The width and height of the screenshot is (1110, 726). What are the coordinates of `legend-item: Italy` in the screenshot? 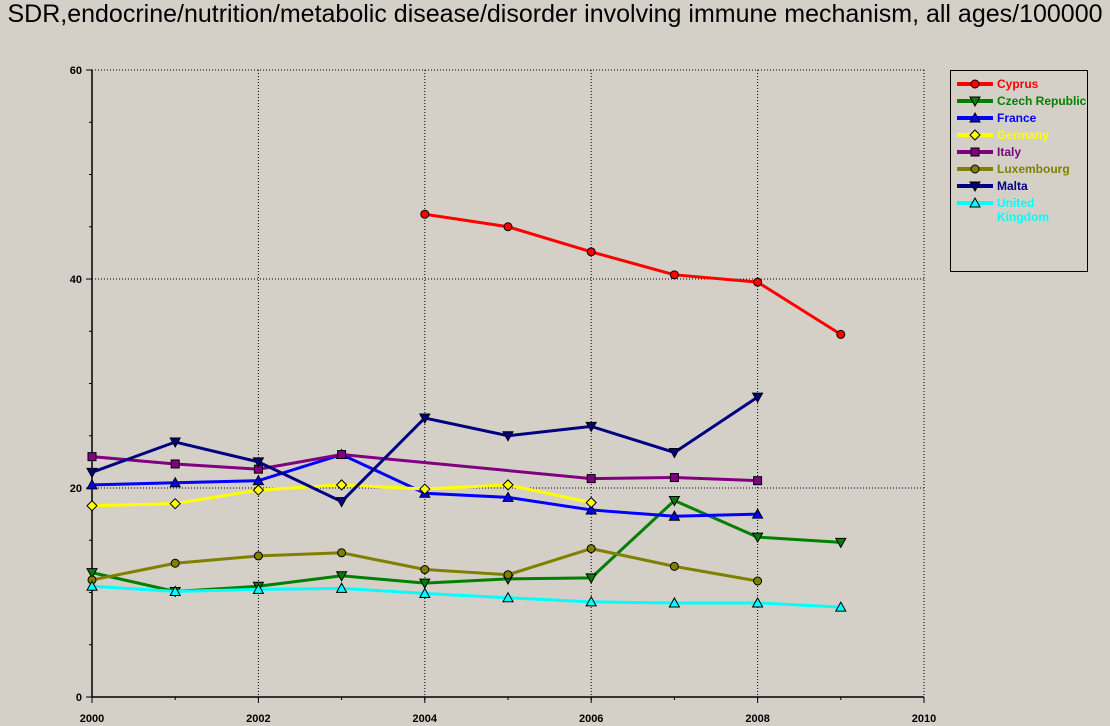 It's located at (1021, 152).